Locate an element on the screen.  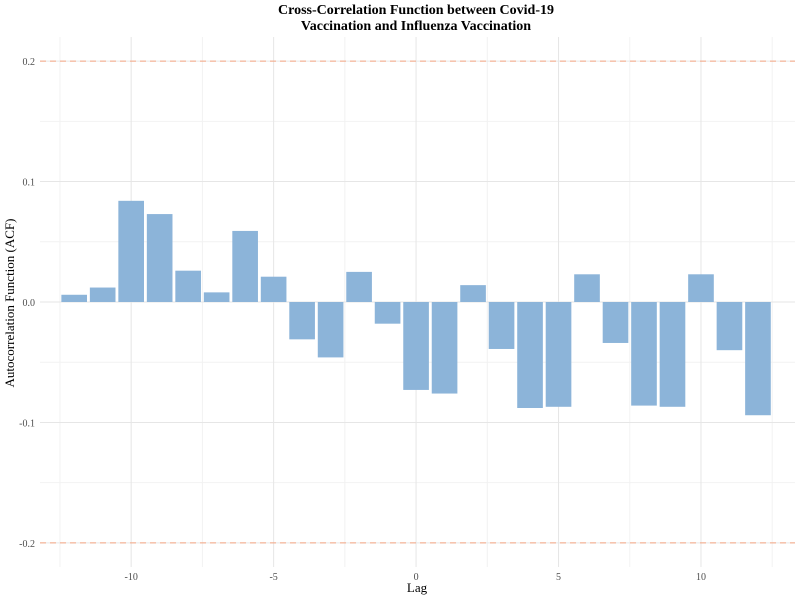
x-tick-label: -5 is located at coordinates (273, 577).